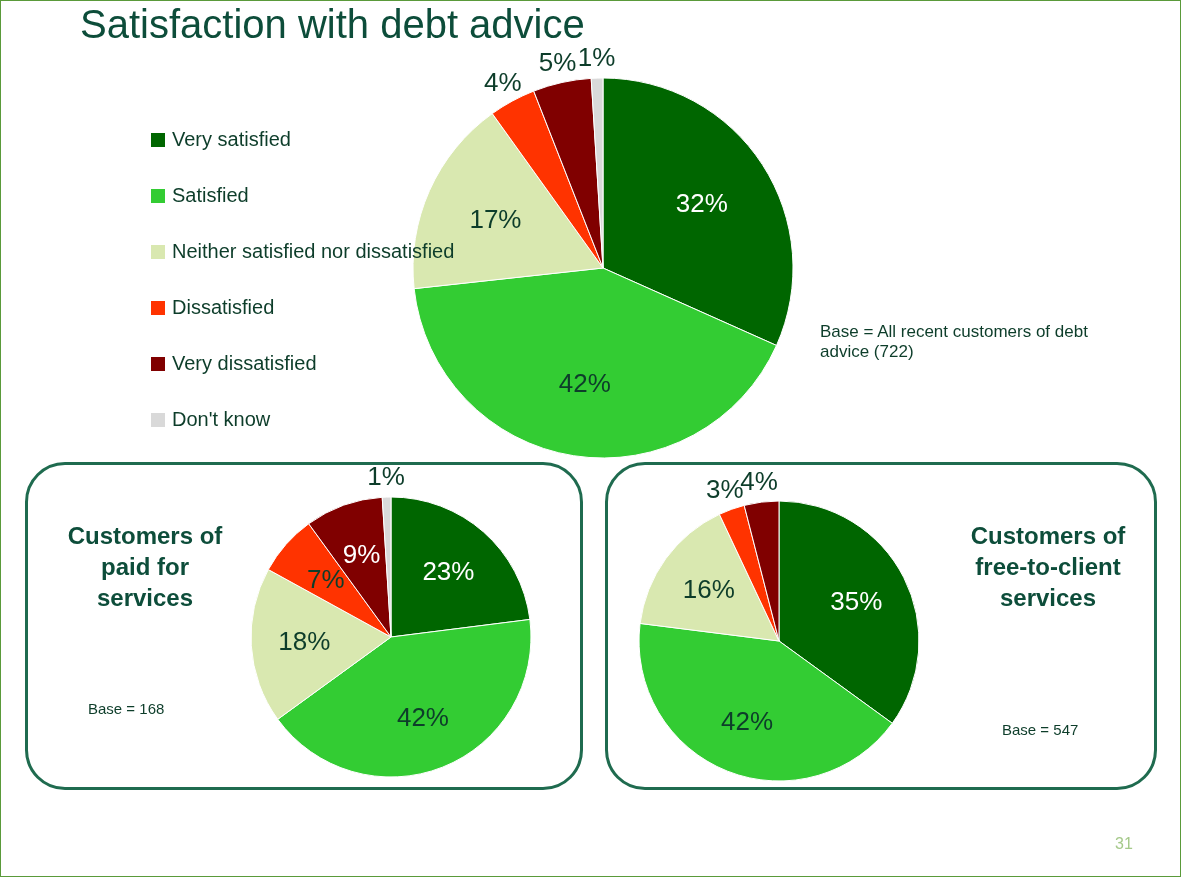 Image resolution: width=1181 pixels, height=877 pixels. Describe the element at coordinates (221, 419) in the screenshot. I see `legend-label: Don't know` at that location.